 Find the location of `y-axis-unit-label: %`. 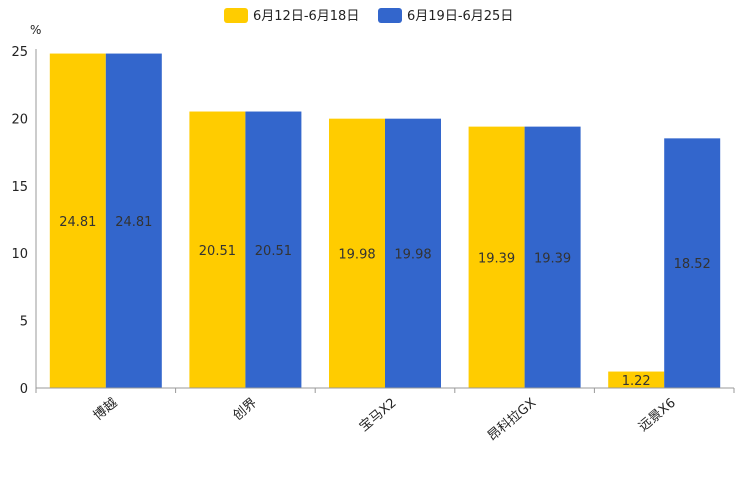

y-axis-unit-label: % is located at coordinates (35, 30).